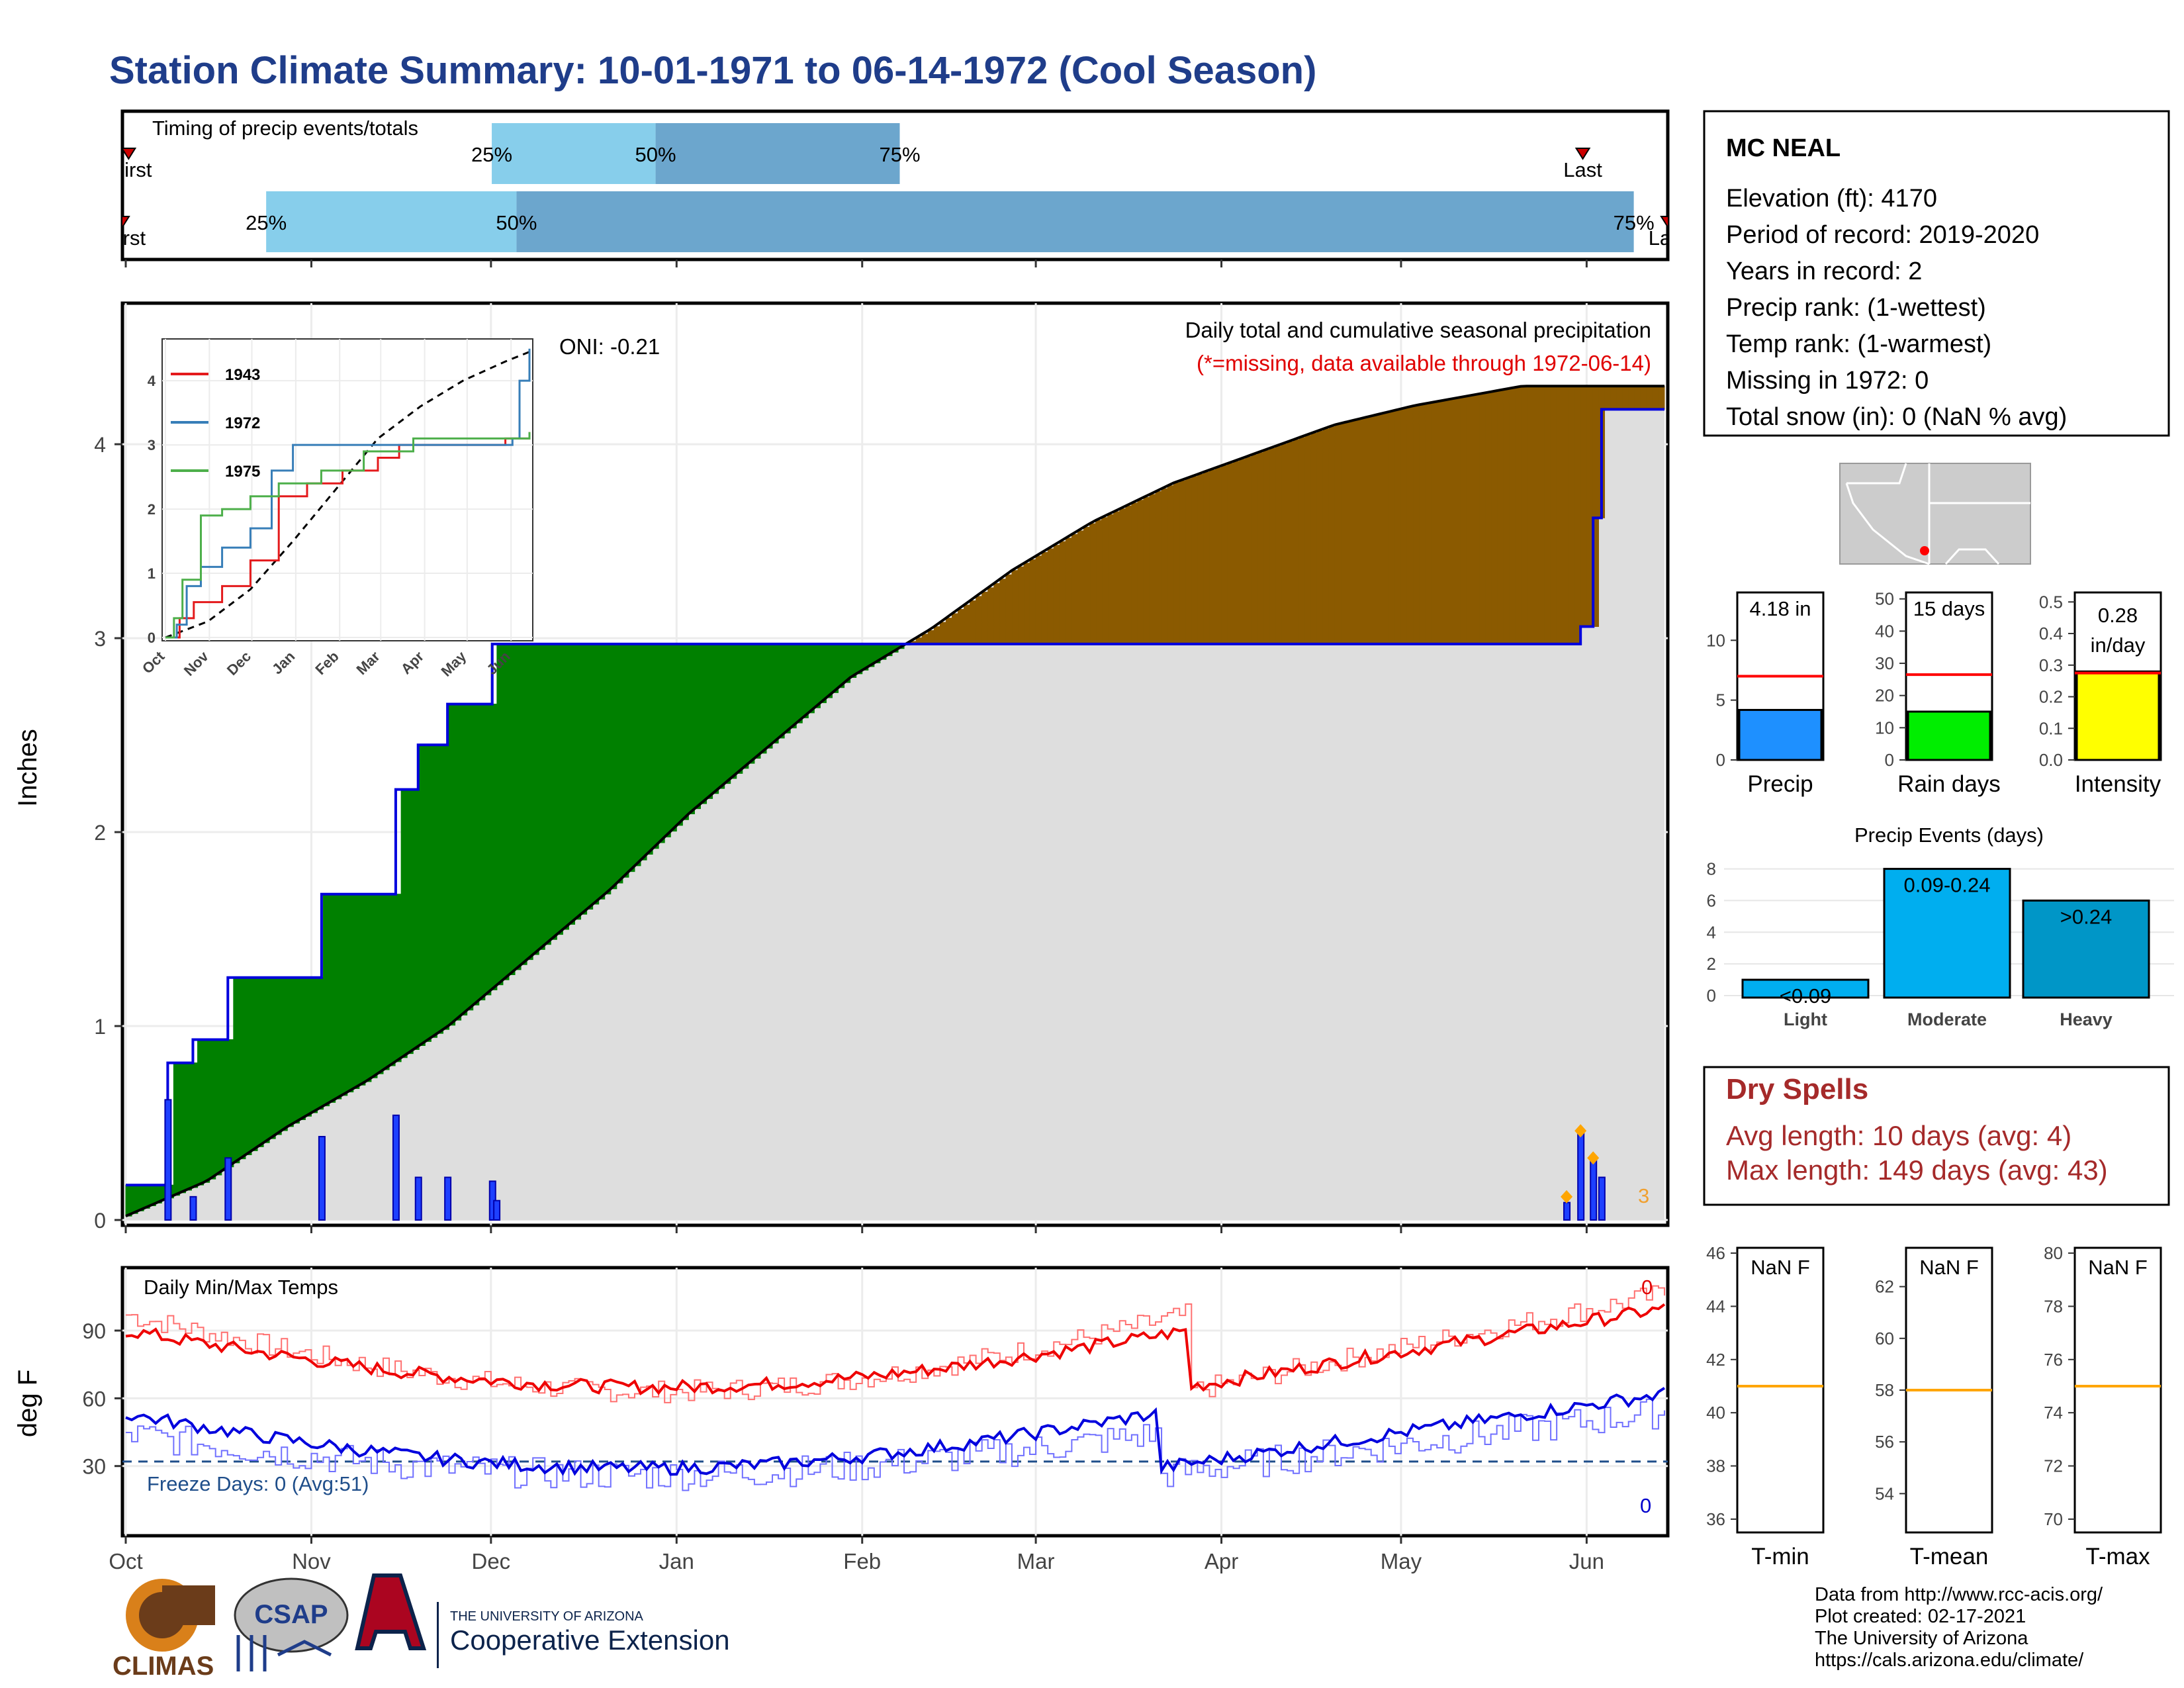 The width and height of the screenshot is (2184, 1688). Describe the element at coordinates (1780, 784) in the screenshot. I see `summary-label: Precip` at that location.